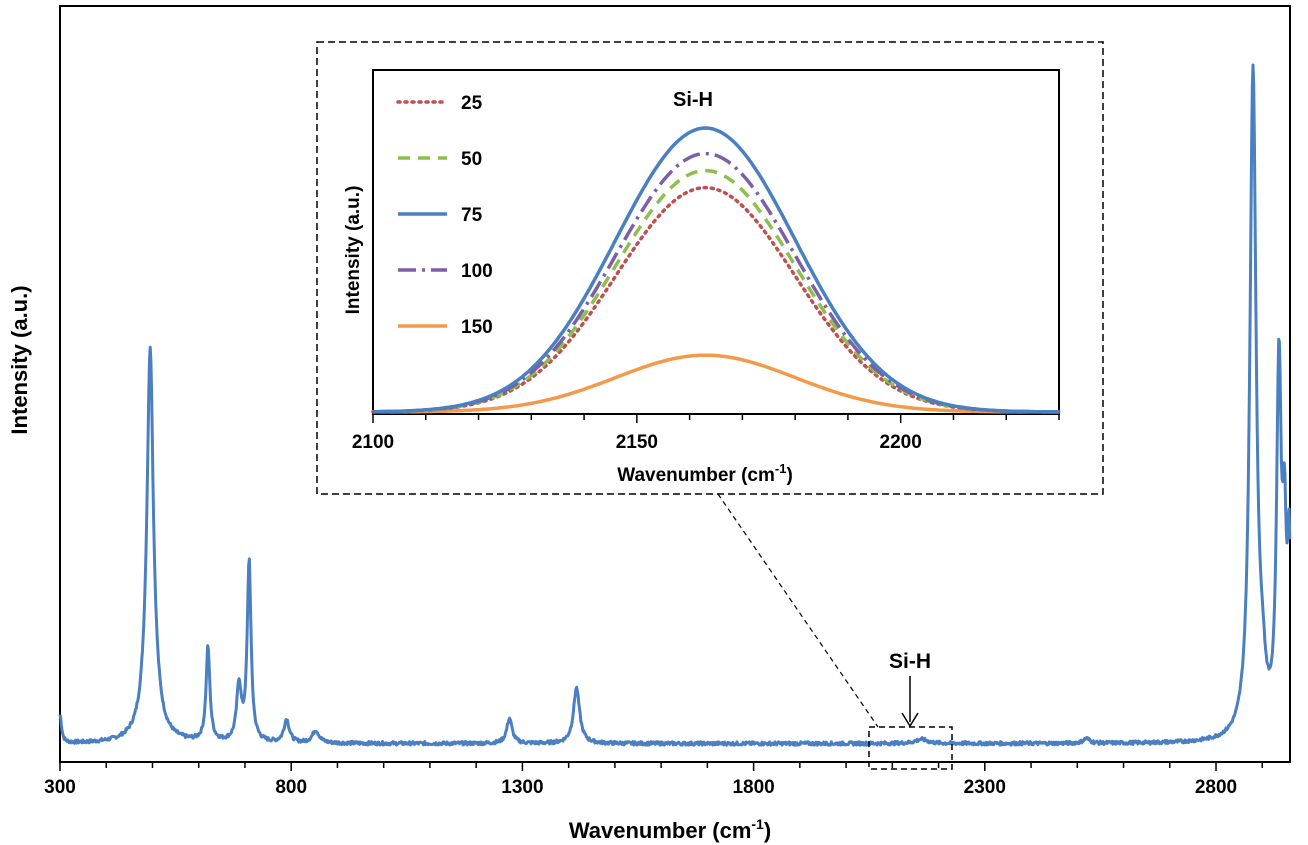 This screenshot has width=1308, height=845. Describe the element at coordinates (640, 787) in the screenshot. I see `main-x-tick-labels: 300 800 1300 1800 2300 2800` at that location.